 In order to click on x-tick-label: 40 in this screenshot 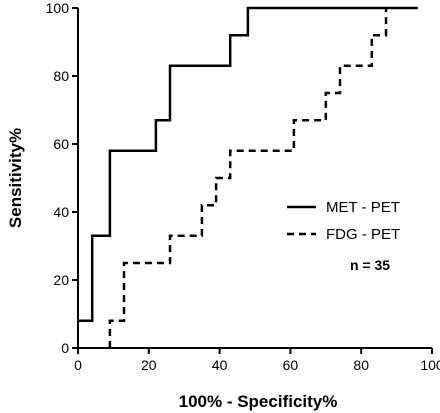, I will do `click(220, 365)`.